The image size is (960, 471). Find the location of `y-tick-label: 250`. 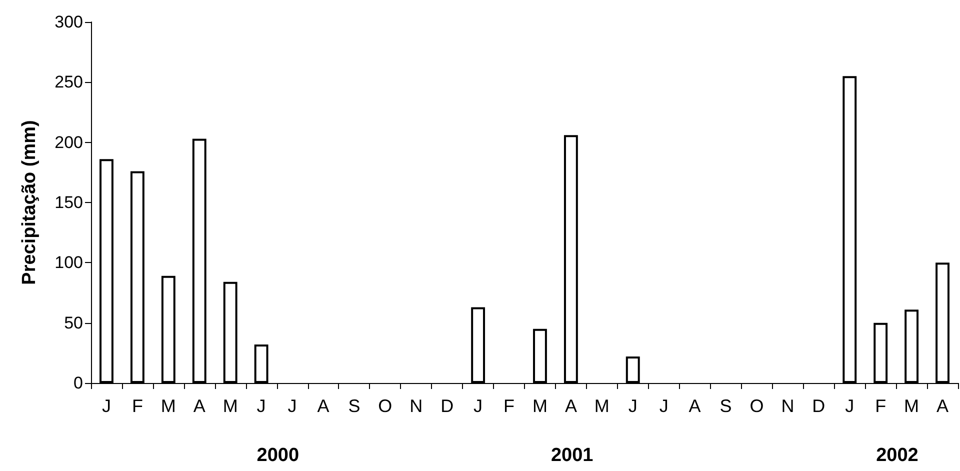

y-tick-label: 250 is located at coordinates (68, 82).